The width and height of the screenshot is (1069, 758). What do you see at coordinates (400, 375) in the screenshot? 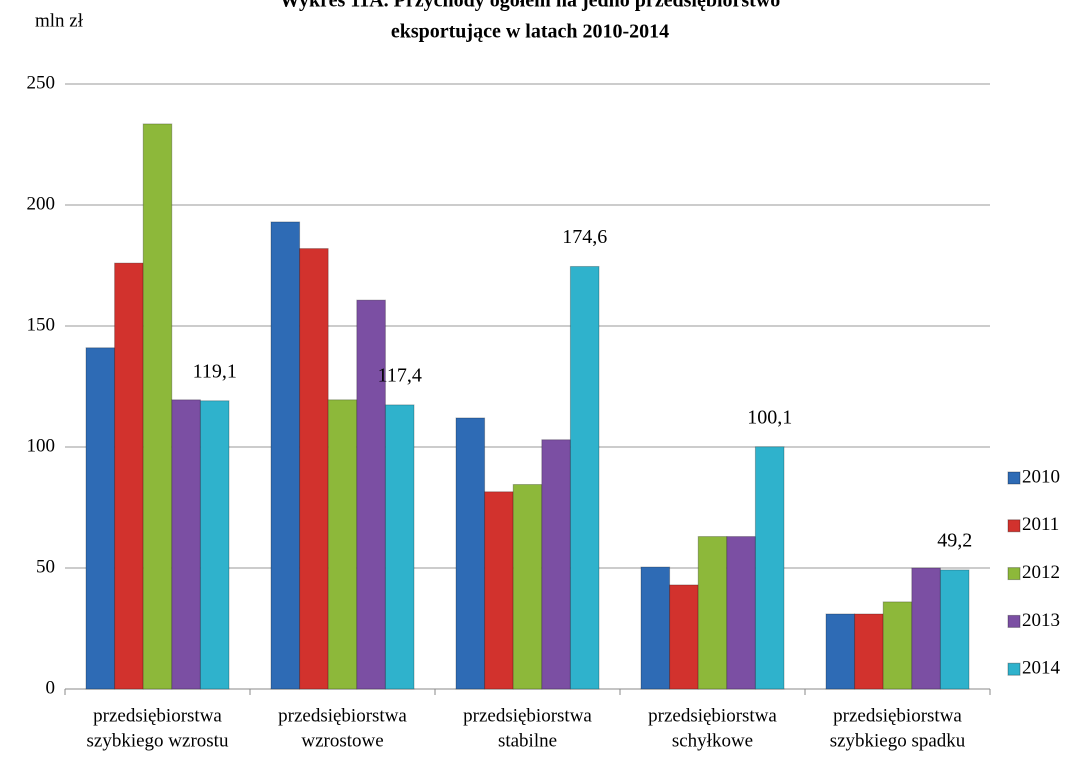
I see `data-label: 117,4` at bounding box center [400, 375].